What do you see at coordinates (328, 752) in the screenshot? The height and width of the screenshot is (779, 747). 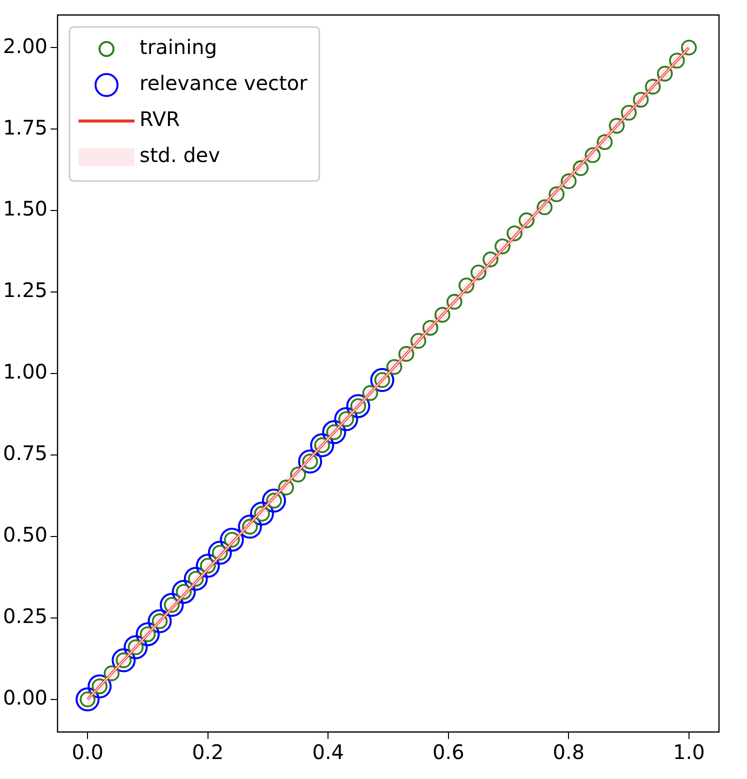 I see `x-tick-label: 0.4` at bounding box center [328, 752].